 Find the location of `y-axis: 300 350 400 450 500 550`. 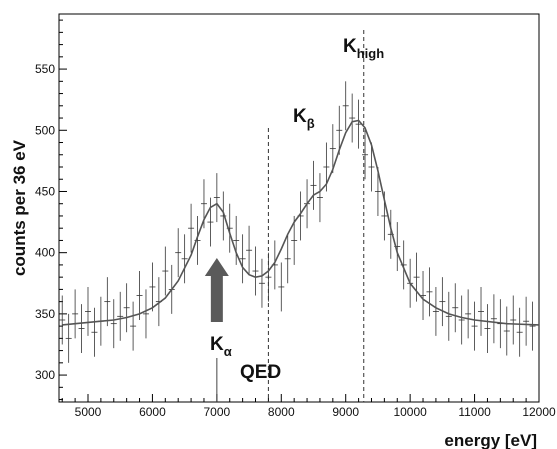

y-axis: 300 350 400 450 500 550 is located at coordinates (51, 210).